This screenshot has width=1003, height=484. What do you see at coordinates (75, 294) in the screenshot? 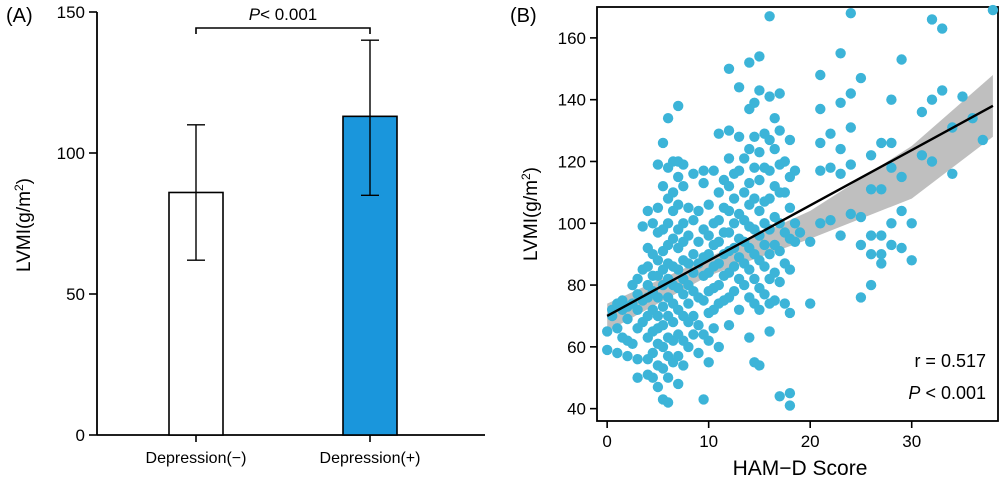
I see `y-tick-label: 50` at bounding box center [75, 294].